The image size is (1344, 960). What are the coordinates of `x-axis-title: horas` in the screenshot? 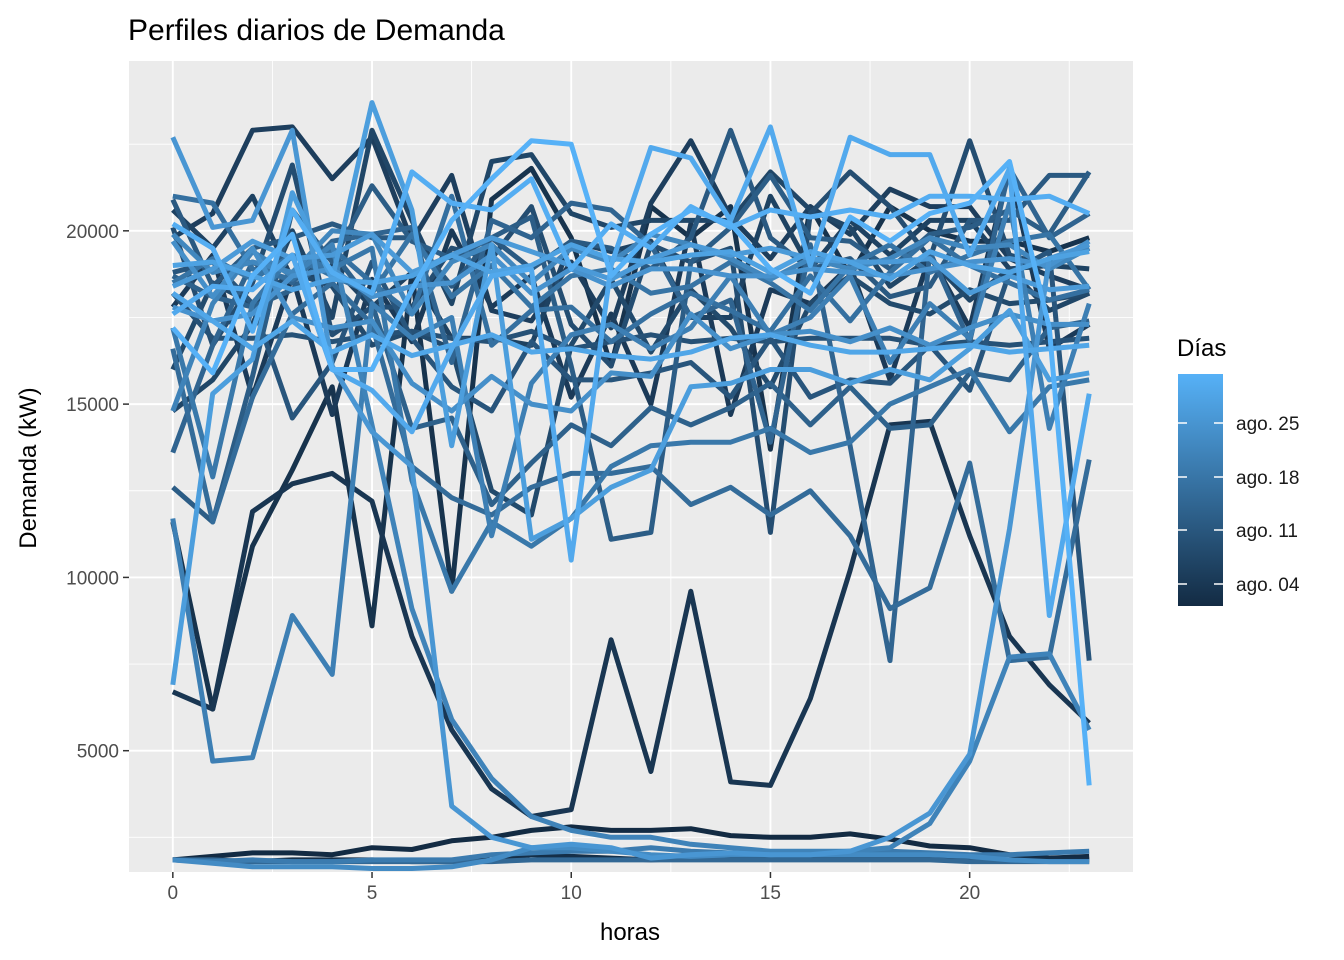 It's located at (630, 932).